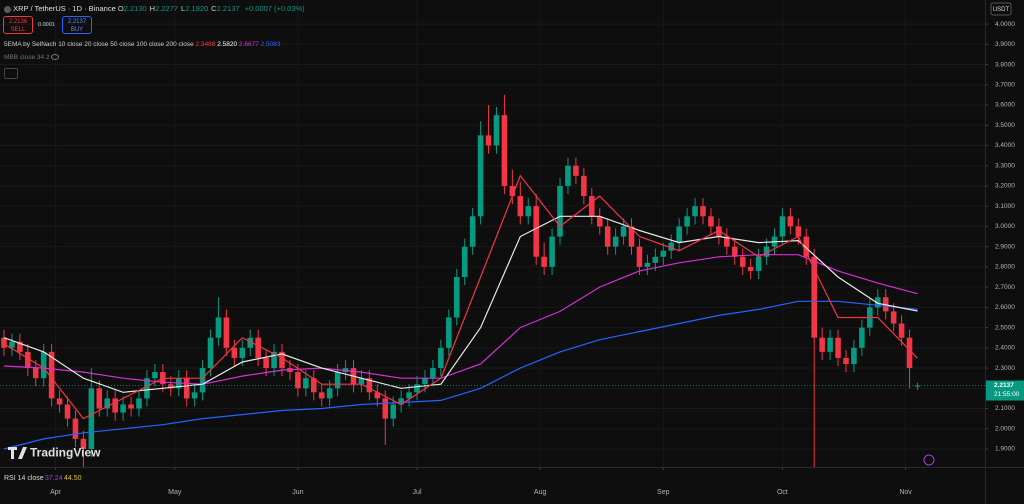 This screenshot has width=1024, height=504. Describe the element at coordinates (1005, 348) in the screenshot. I see `y-tick-label: 2.4000` at that location.